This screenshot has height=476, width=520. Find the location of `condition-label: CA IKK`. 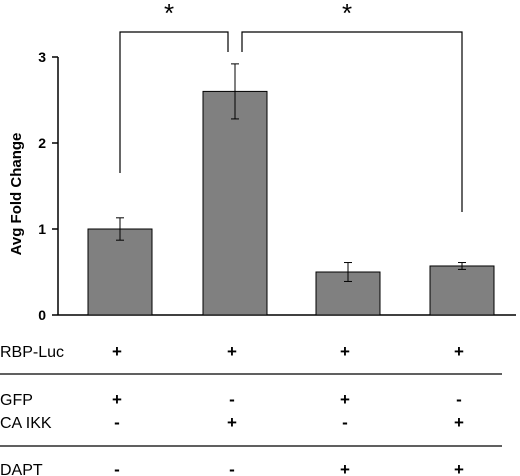

condition-label: CA IKK is located at coordinates (26, 423).